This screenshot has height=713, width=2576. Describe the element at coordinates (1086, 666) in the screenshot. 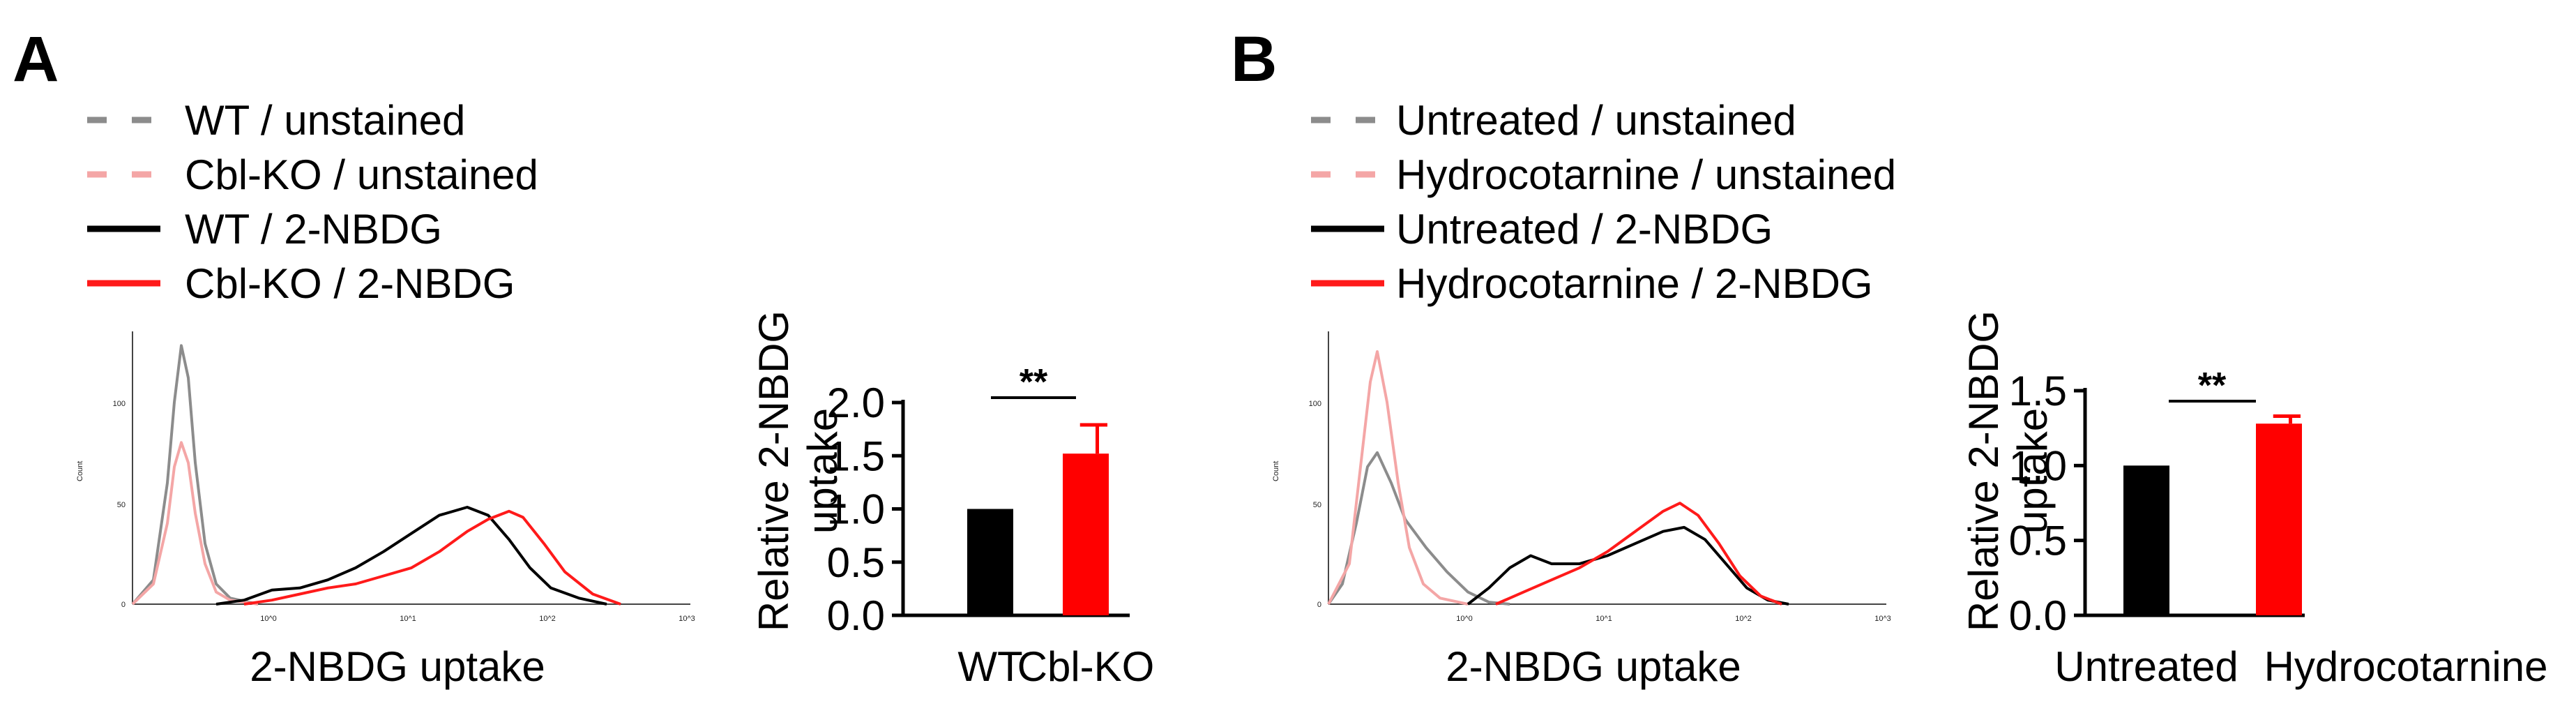

I see `category-label: Cbl-KO` at that location.